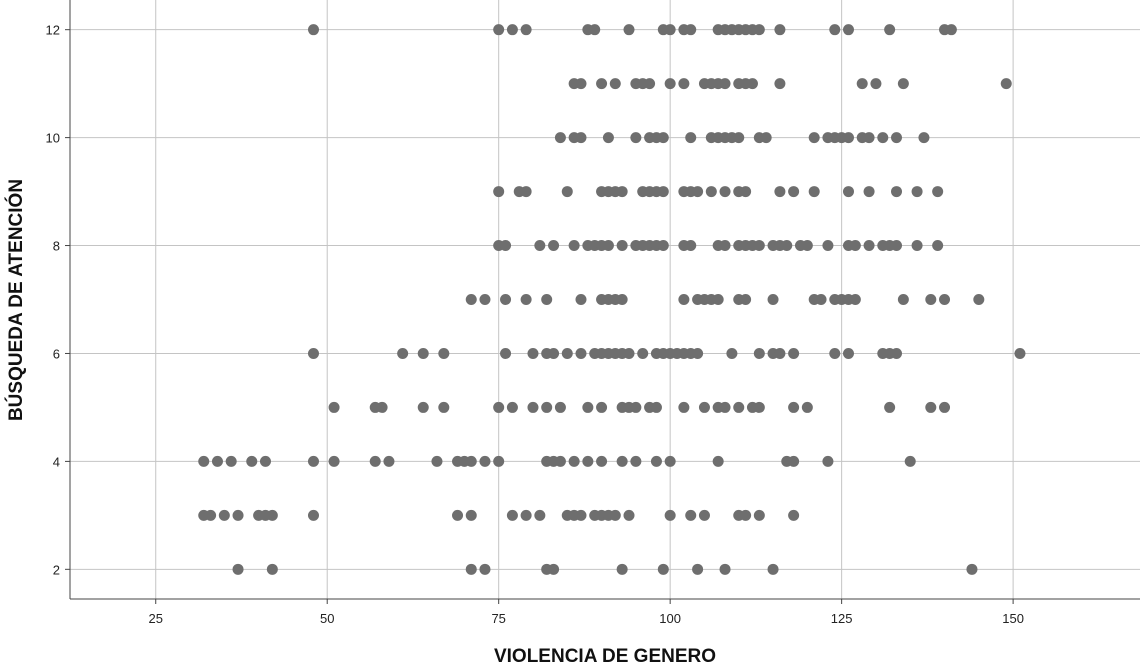 This screenshot has height=668, width=1142. What do you see at coordinates (16, 300) in the screenshot?
I see `y-axis-title: BÚSQUEDA DE ATENCIÓN` at bounding box center [16, 300].